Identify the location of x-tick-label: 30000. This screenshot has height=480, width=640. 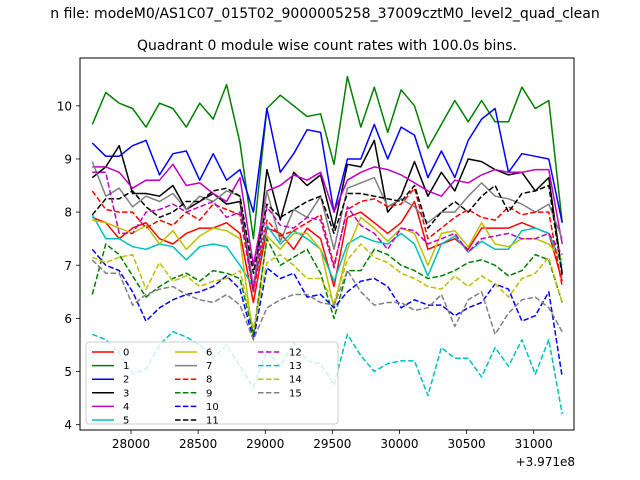
(399, 444).